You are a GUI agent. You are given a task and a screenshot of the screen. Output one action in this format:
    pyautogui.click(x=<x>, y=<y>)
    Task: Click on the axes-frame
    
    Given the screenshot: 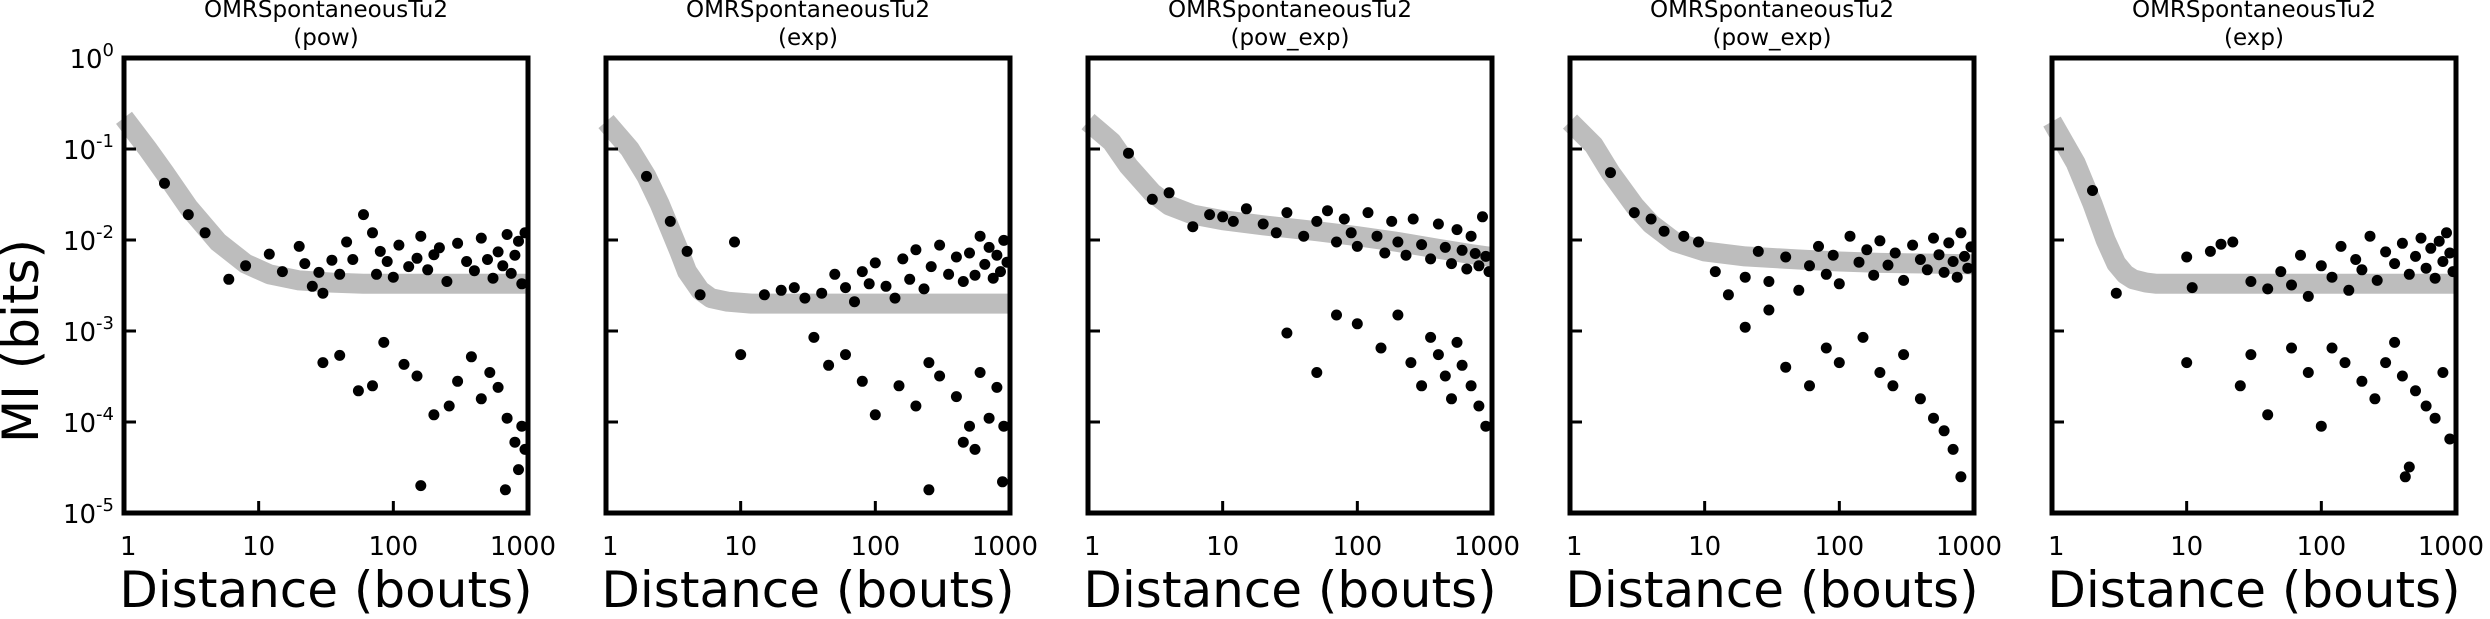 What is the action you would take?
    pyautogui.click(x=2254, y=285)
    